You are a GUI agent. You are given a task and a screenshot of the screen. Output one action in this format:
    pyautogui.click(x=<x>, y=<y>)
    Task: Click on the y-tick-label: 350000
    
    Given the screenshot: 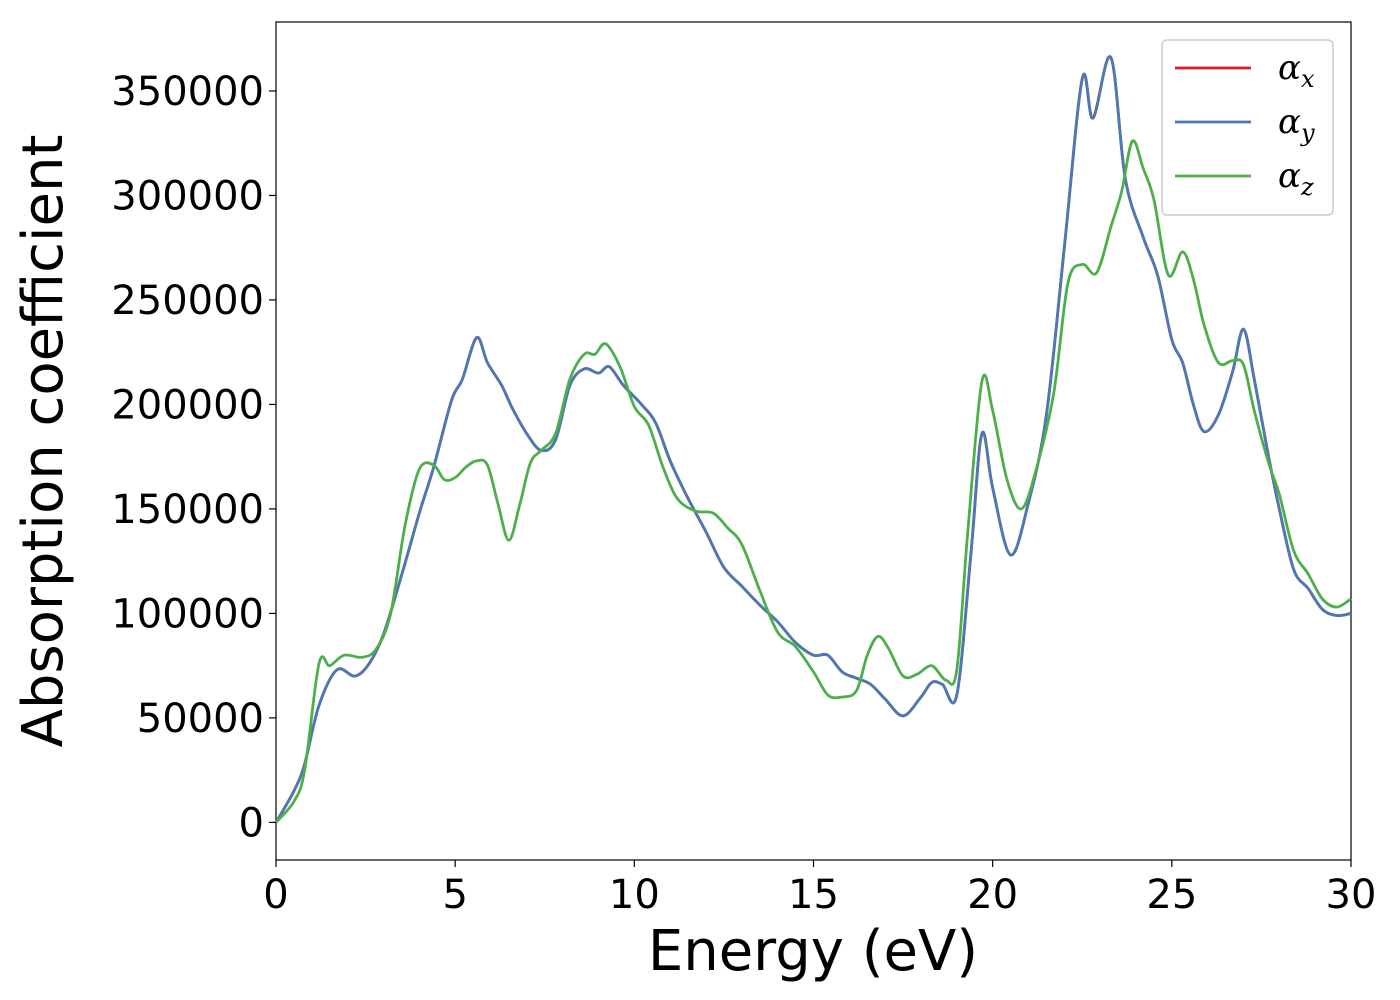 What is the action you would take?
    pyautogui.click(x=187, y=92)
    